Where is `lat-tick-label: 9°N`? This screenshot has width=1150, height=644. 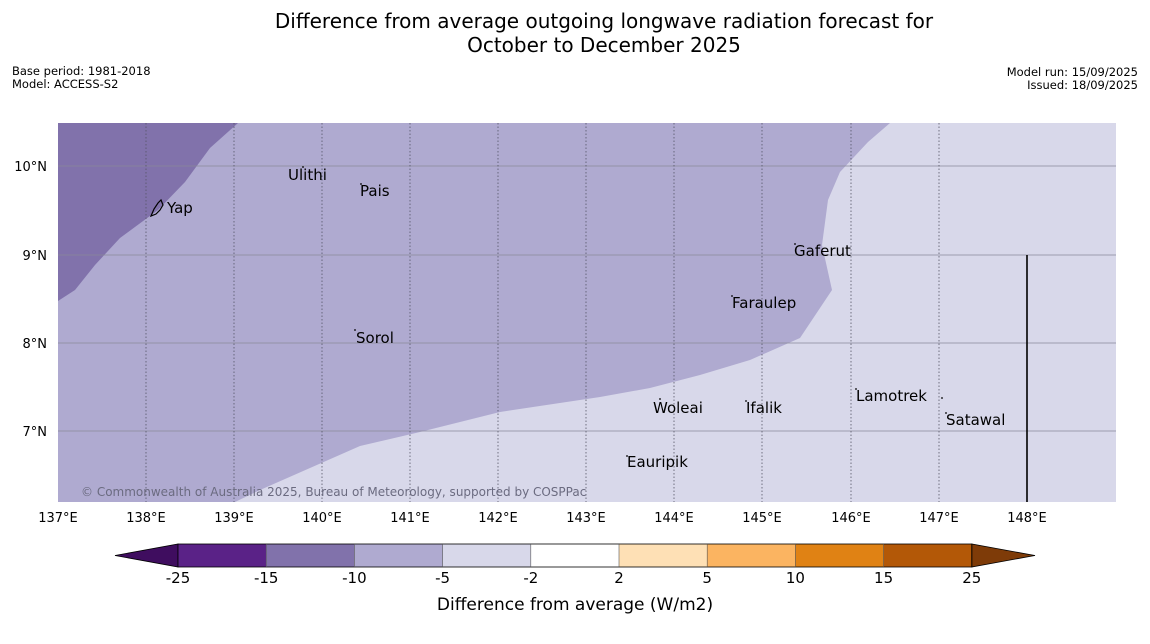
lat-tick-label: 9°N is located at coordinates (35, 256).